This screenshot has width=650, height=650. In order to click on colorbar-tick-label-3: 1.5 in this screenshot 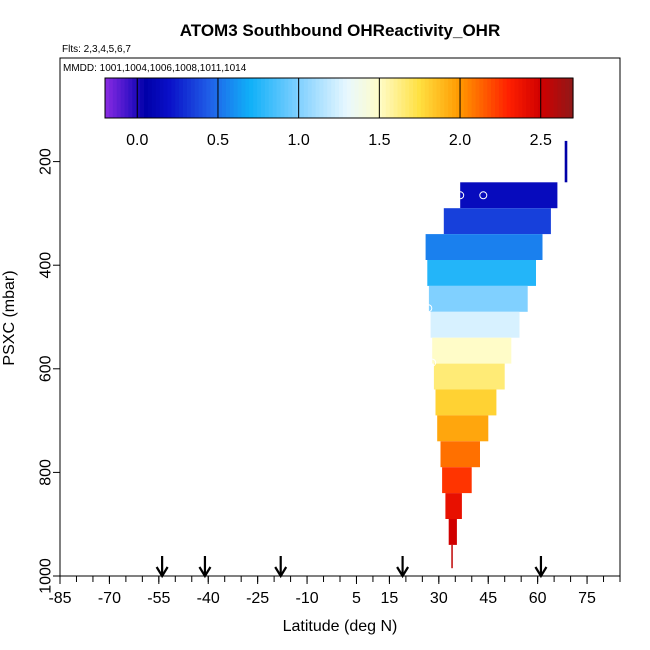, I will do `click(379, 140)`.